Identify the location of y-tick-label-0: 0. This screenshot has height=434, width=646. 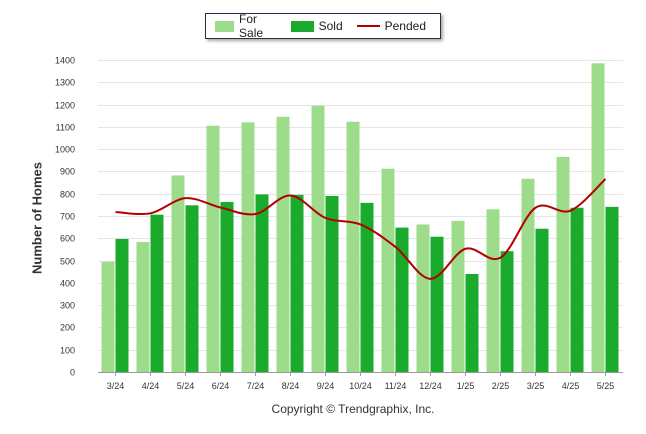
(72, 373).